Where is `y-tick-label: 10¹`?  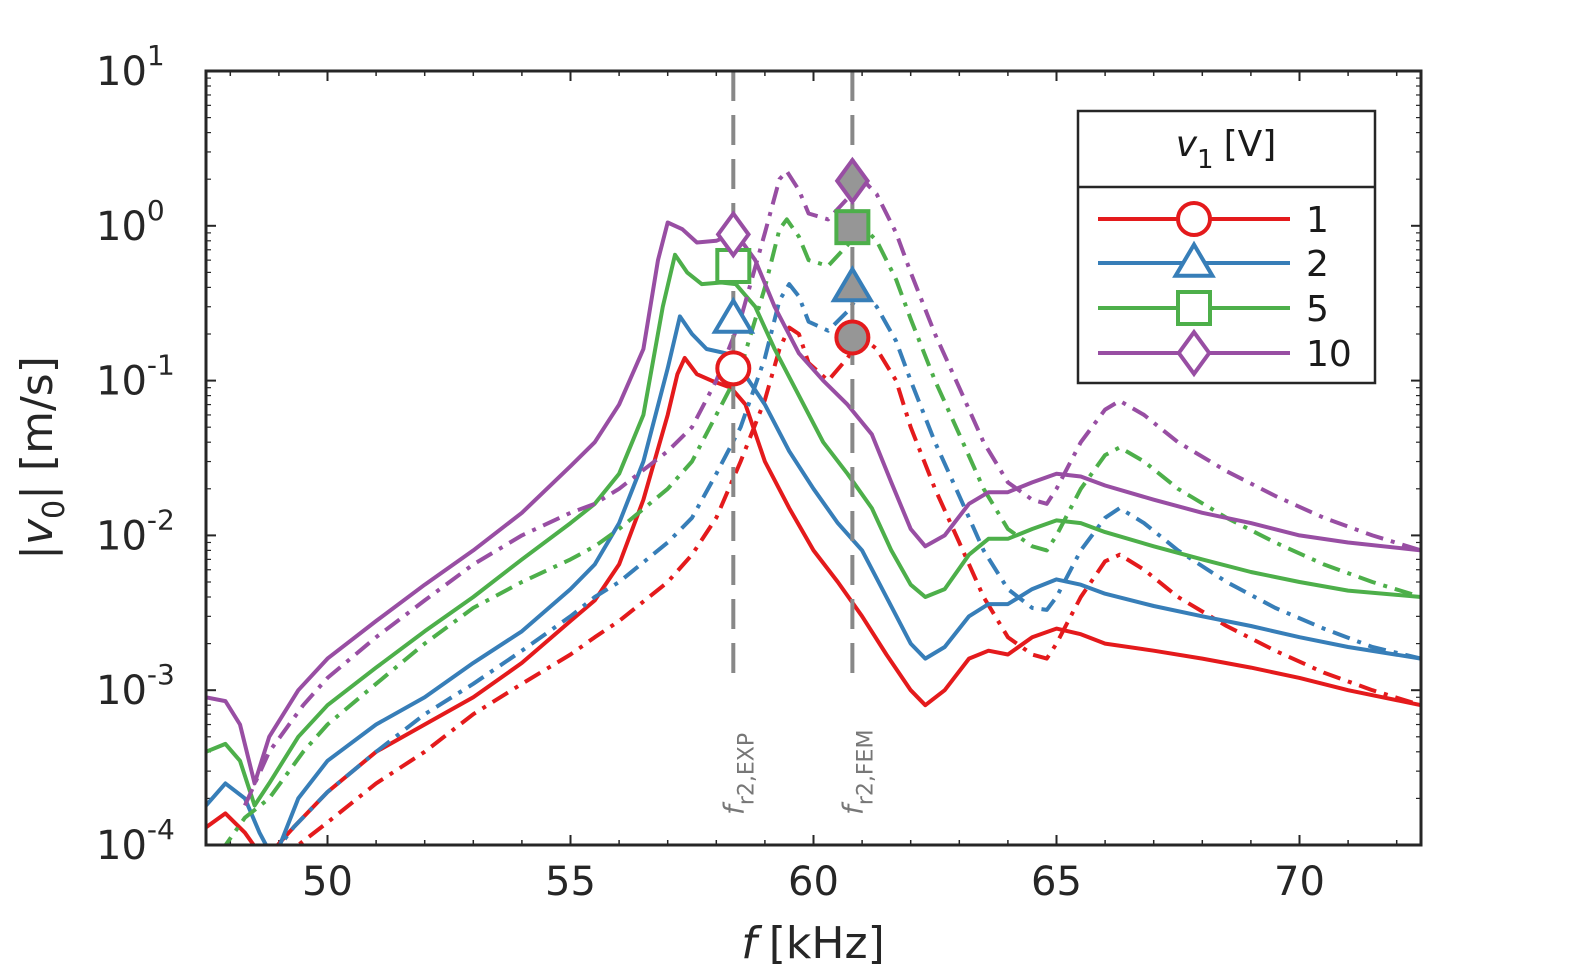 y-tick-label: 10¹ is located at coordinates (130, 67).